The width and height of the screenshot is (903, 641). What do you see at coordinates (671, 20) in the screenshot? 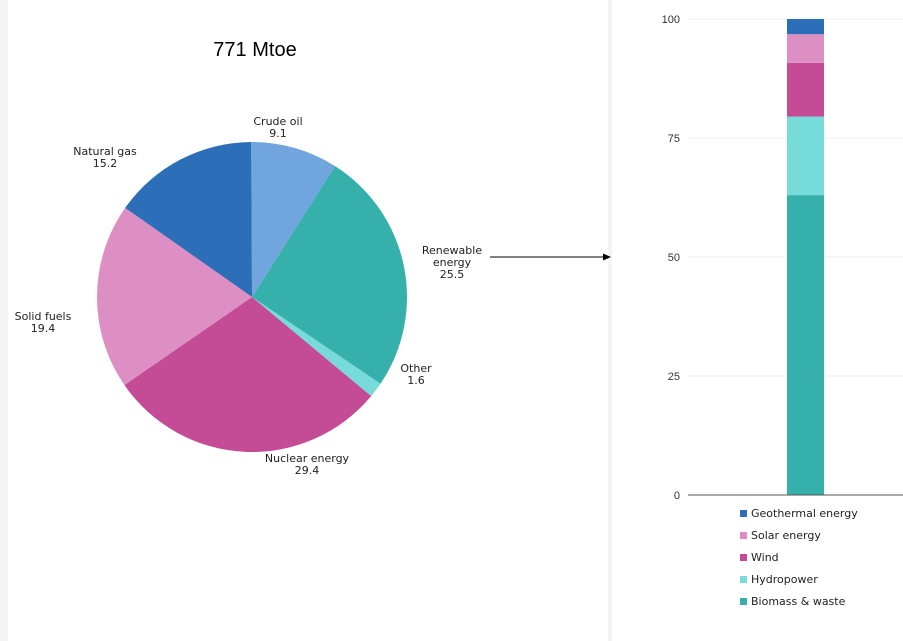
I see `y-tick-label-100: 100` at bounding box center [671, 20].